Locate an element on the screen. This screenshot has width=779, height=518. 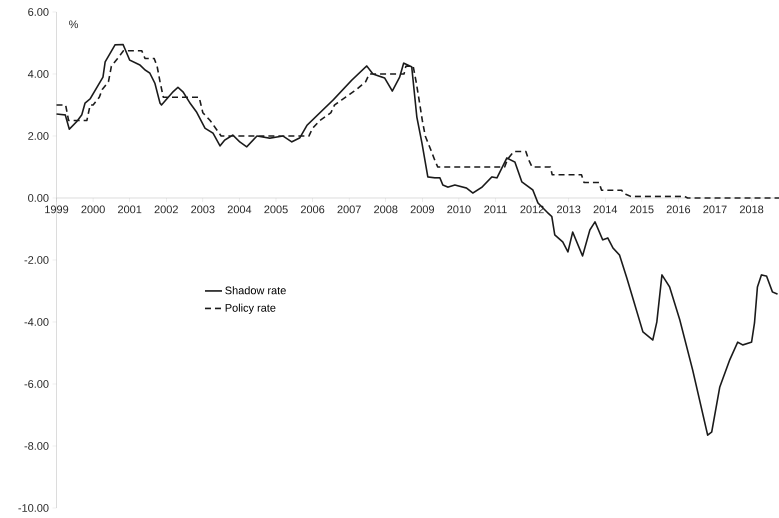
x-tick-label: 2016 is located at coordinates (678, 210).